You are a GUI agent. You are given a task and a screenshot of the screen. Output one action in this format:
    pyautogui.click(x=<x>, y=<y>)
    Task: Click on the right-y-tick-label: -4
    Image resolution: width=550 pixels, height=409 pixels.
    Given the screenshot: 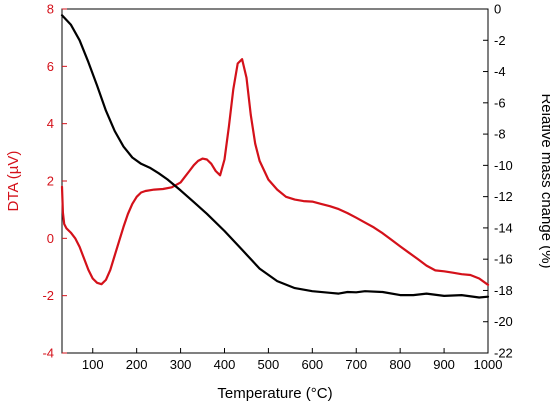 What is the action you would take?
    pyautogui.click(x=500, y=71)
    